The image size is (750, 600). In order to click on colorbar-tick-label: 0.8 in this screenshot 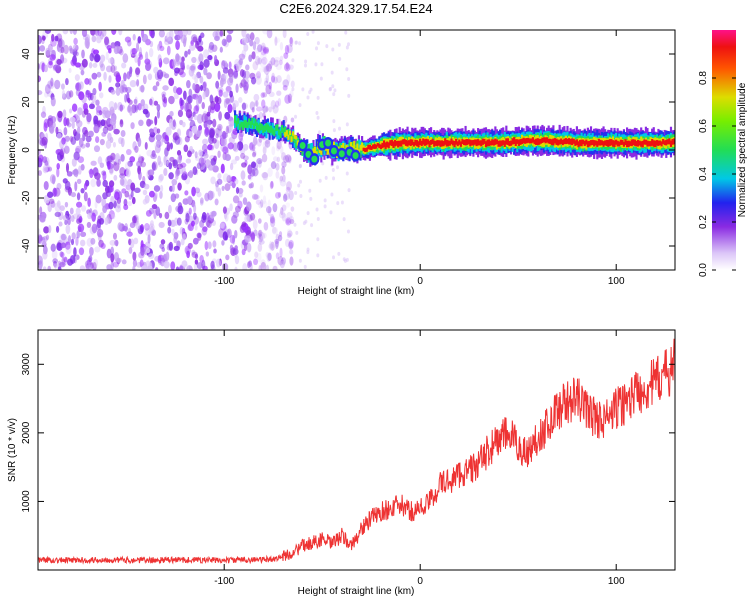, I will do `click(703, 78)`.